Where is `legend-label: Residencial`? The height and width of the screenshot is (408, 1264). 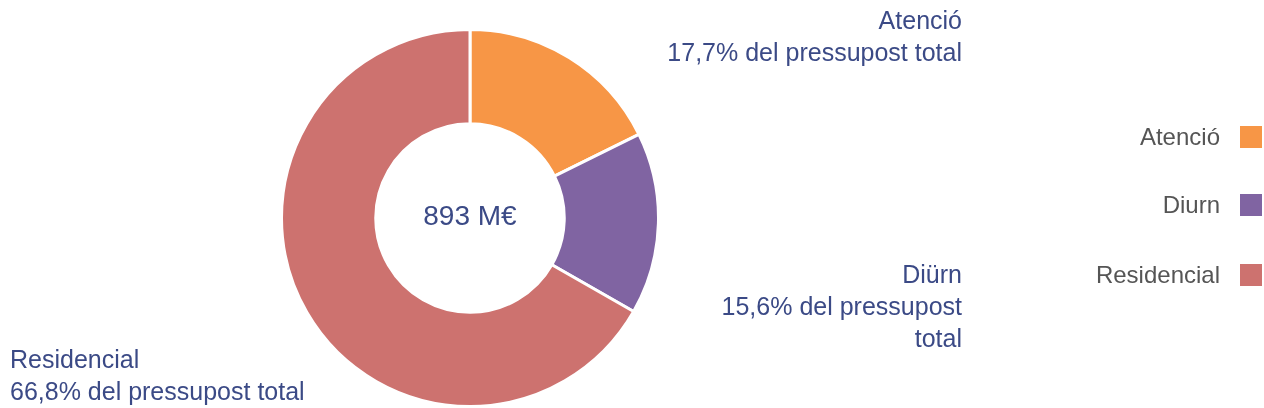
legend-label: Residencial is located at coordinates (1157, 275).